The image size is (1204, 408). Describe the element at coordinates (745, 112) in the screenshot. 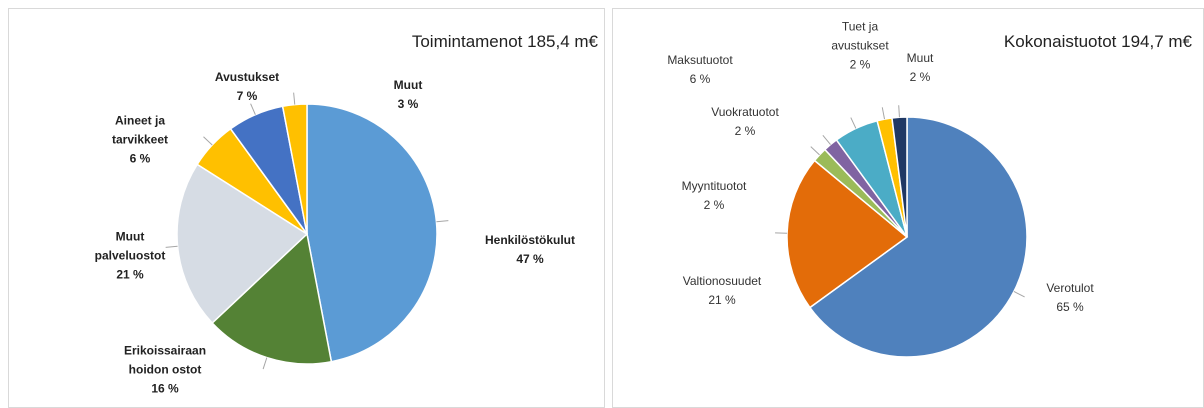

I see `label-name: Vuokratuotot` at that location.